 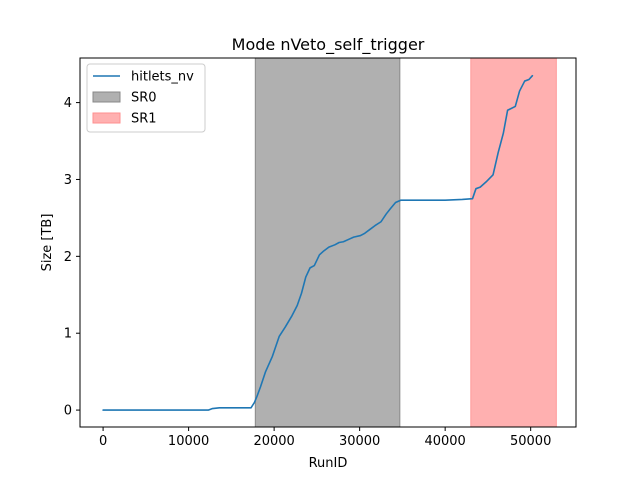 What do you see at coordinates (325, 438) in the screenshot?
I see `x-axis: 0 10000 20000 30000 40000 50000` at bounding box center [325, 438].